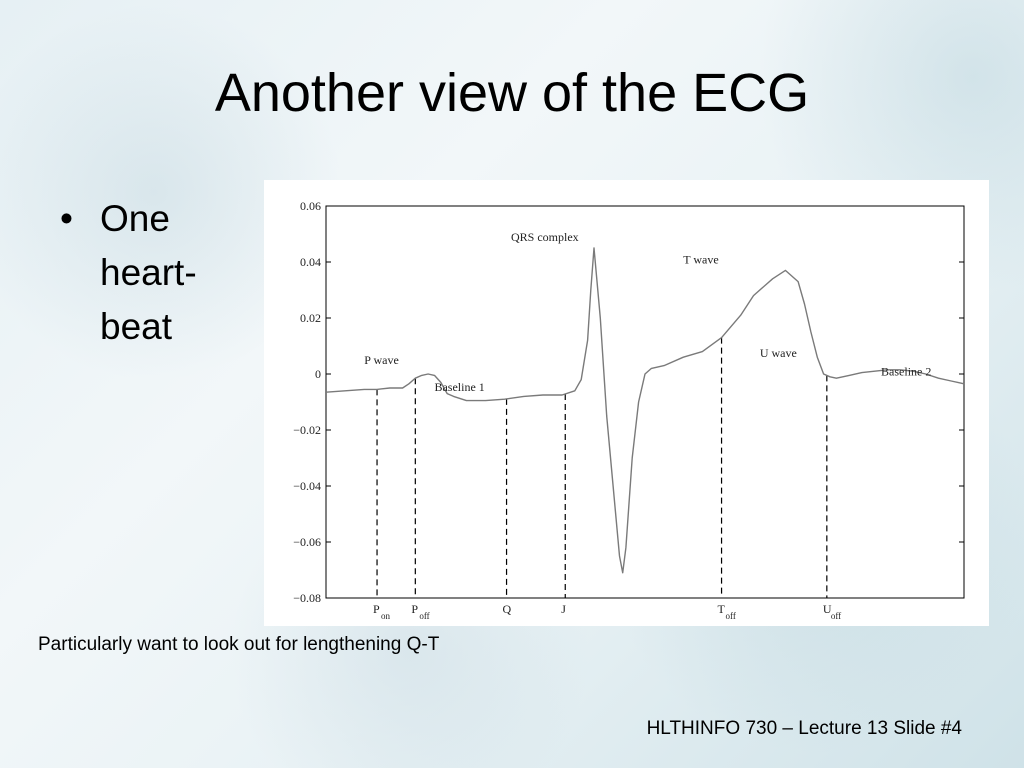 This screenshot has width=1024, height=768. Describe the element at coordinates (310, 262) in the screenshot. I see `y-tick-label: 0.04` at that location.